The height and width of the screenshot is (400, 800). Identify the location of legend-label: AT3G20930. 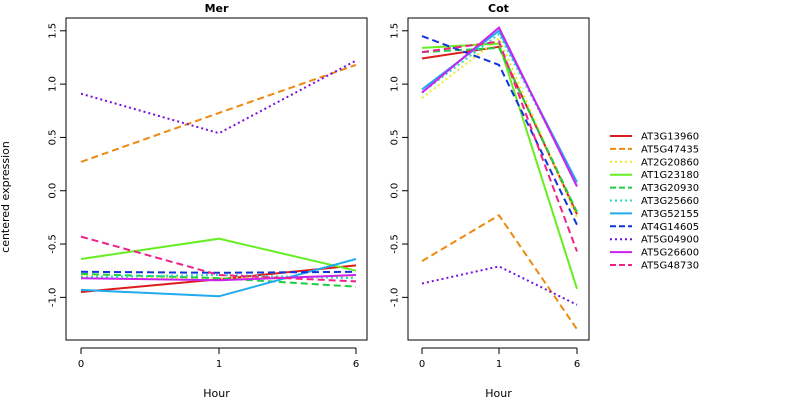
(670, 188).